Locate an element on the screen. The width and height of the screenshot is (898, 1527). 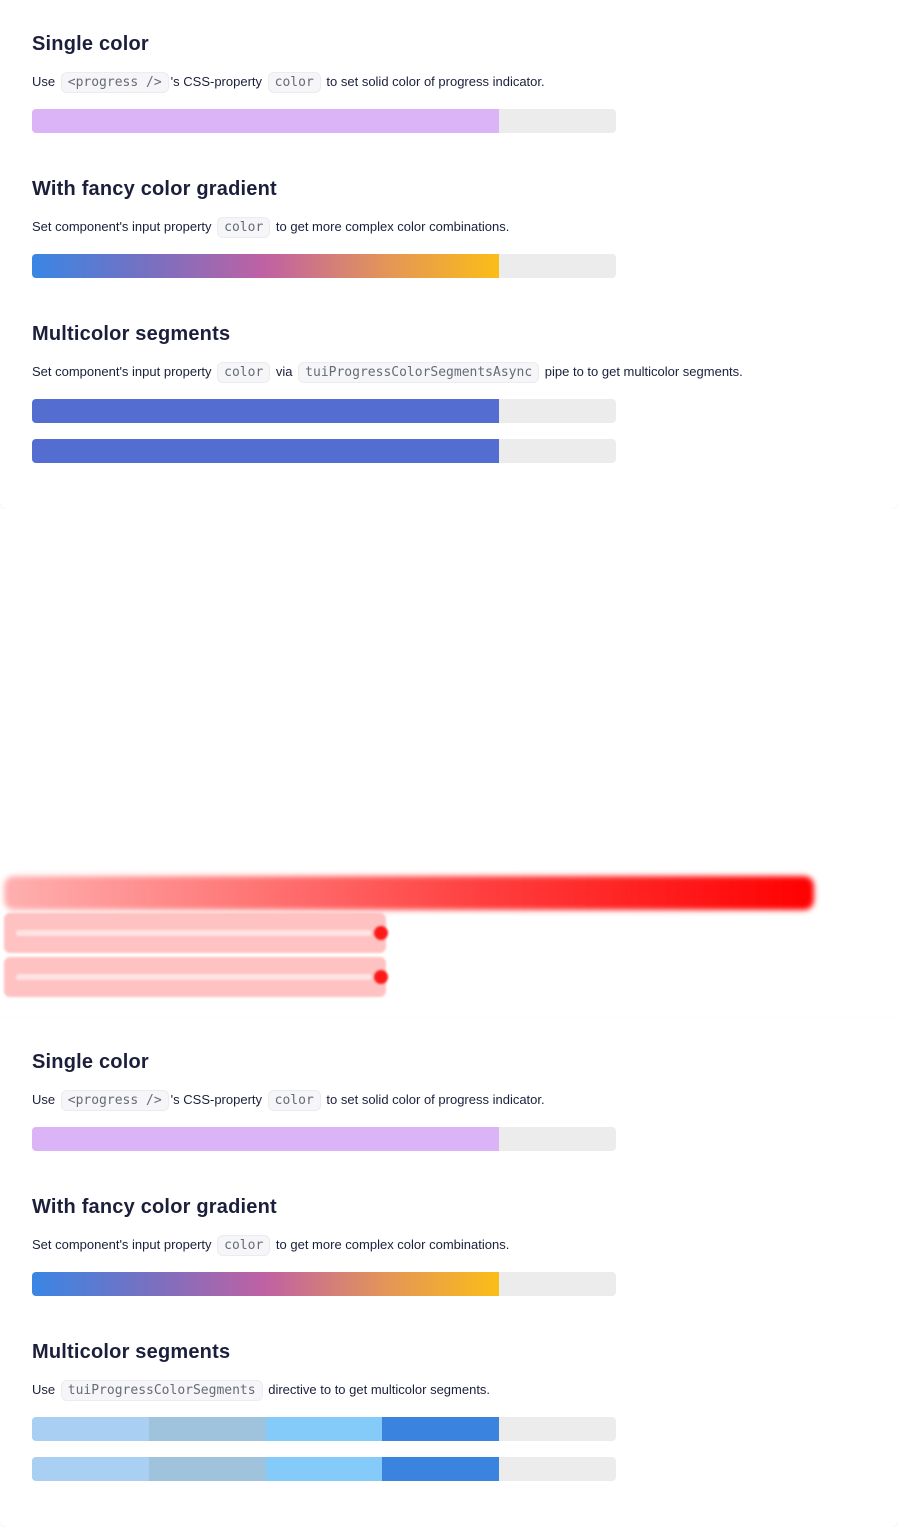
redaction-overlay is located at coordinates (409, 893).